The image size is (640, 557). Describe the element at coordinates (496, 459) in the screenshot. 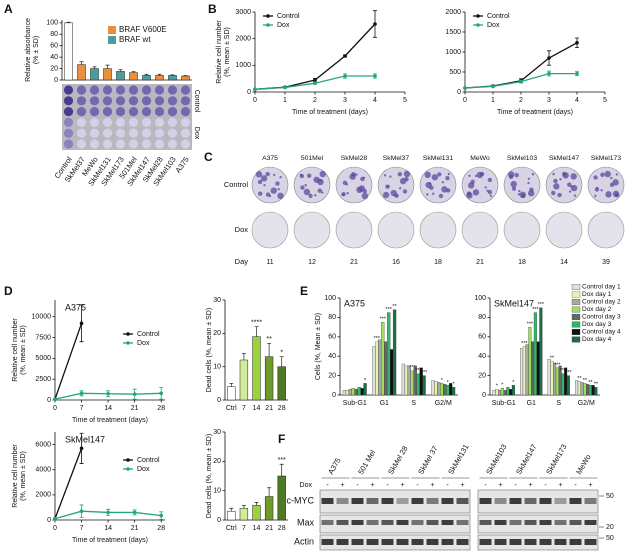

I see `cell-line-label: SkMel103` at that location.